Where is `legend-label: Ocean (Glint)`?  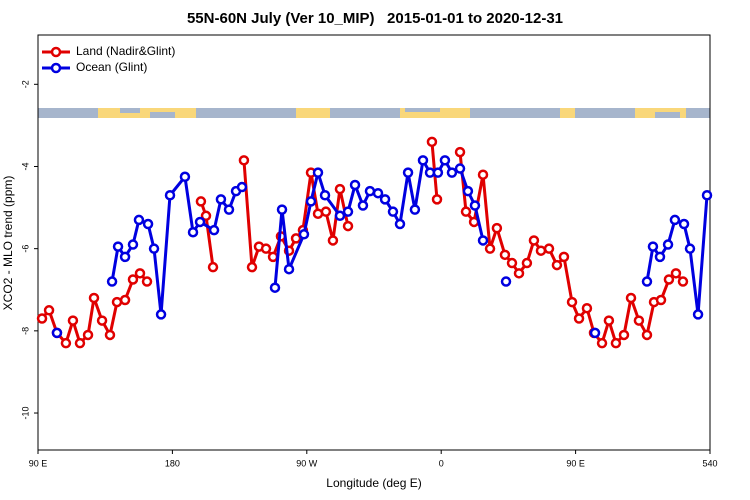 legend-label: Ocean (Glint) is located at coordinates (111, 67).